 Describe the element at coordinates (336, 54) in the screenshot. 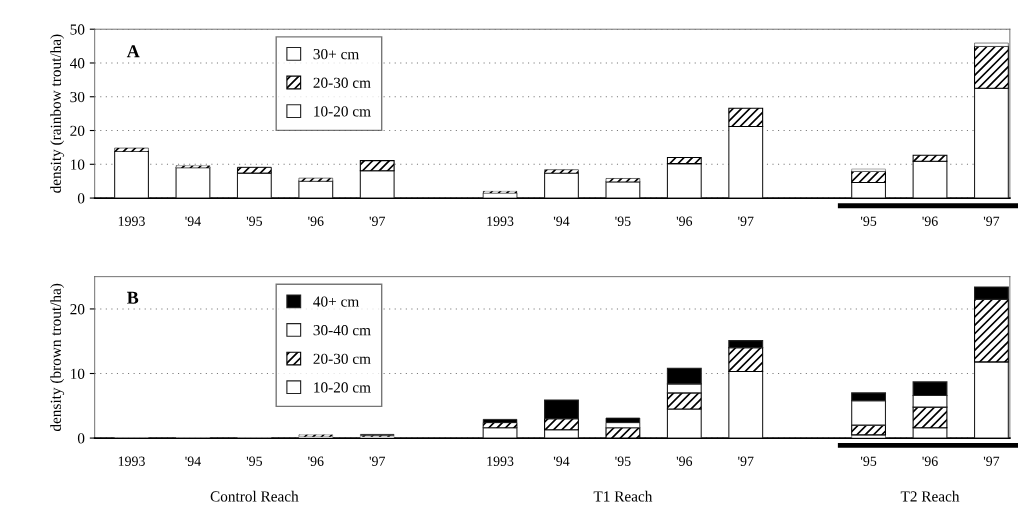

I see `legend-label: 30+ cm` at that location.